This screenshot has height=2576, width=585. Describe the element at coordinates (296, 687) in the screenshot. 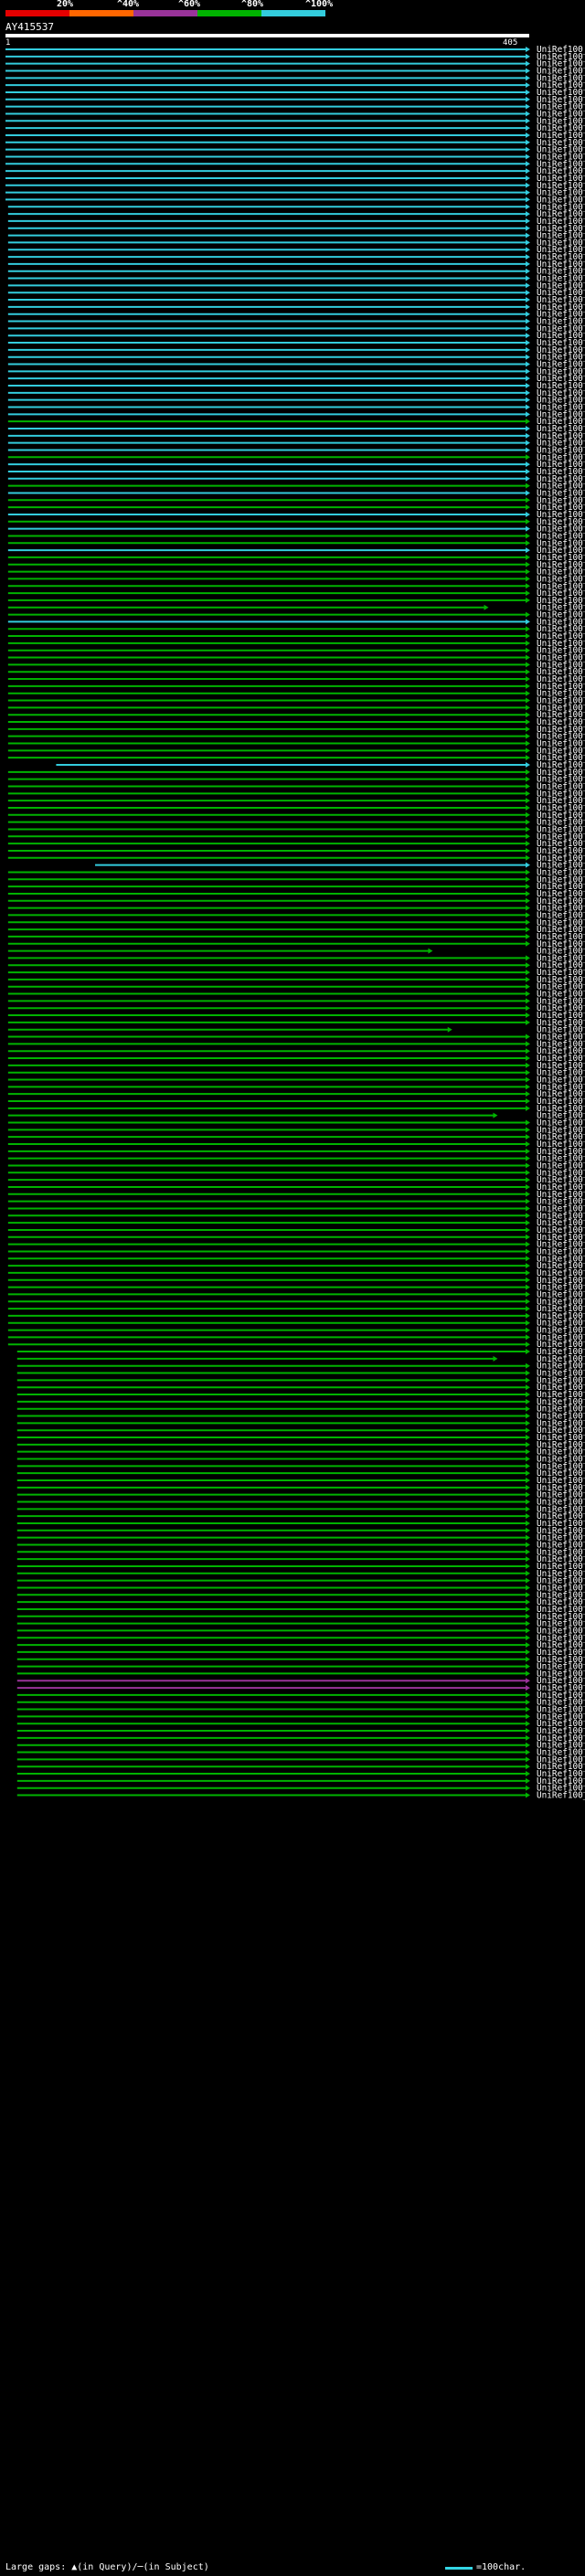

I see `hit-row: UniRef100_C7J4G2` at that location.